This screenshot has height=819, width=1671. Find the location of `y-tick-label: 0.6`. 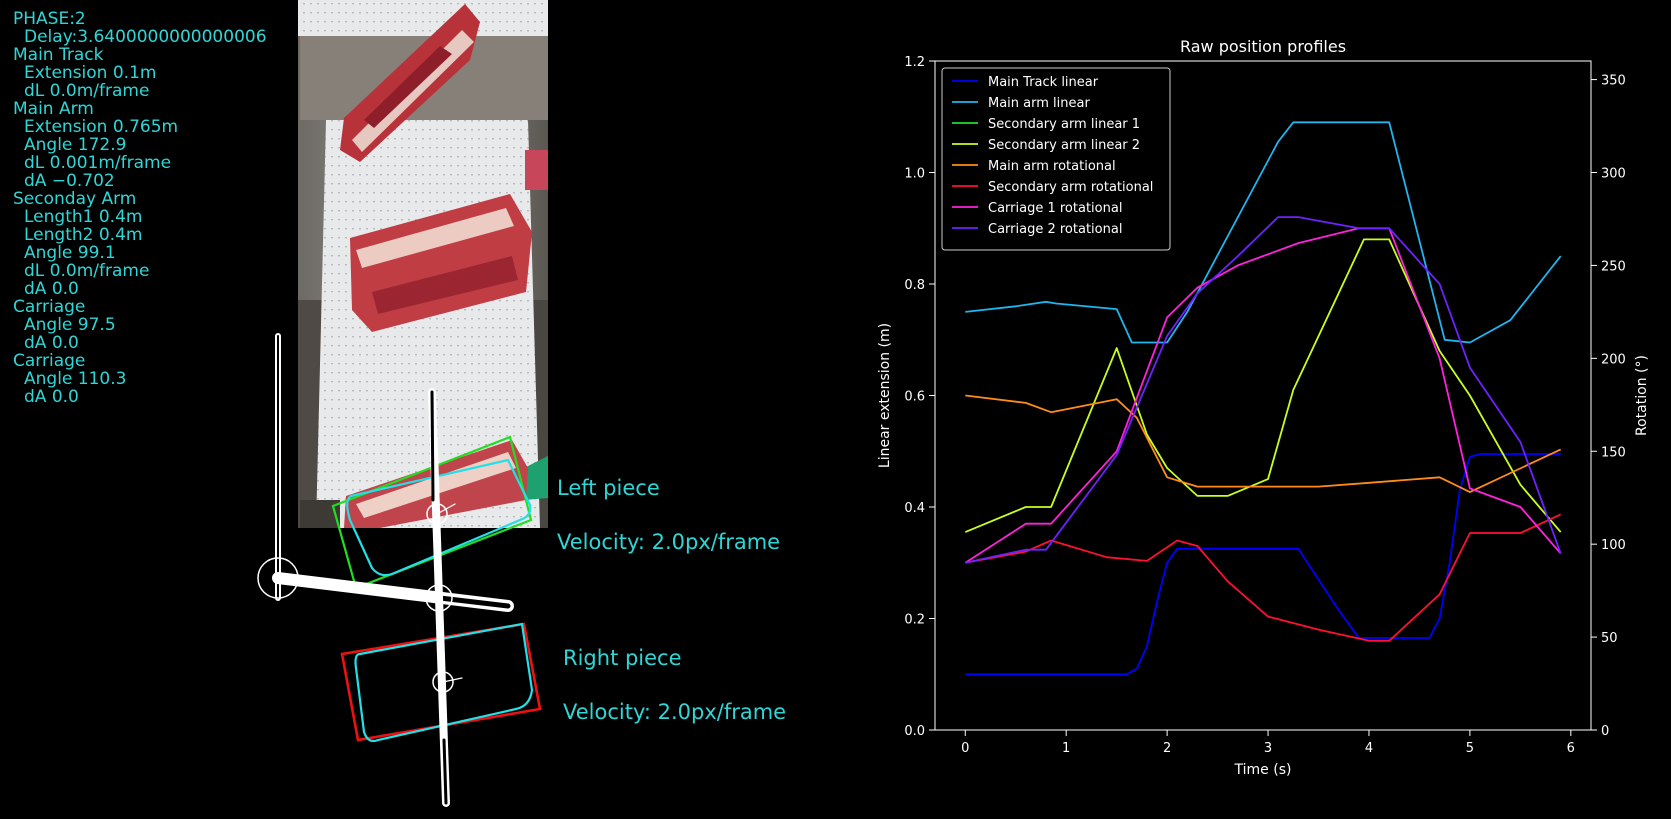

y-tick-label: 0.6 is located at coordinates (914, 397).